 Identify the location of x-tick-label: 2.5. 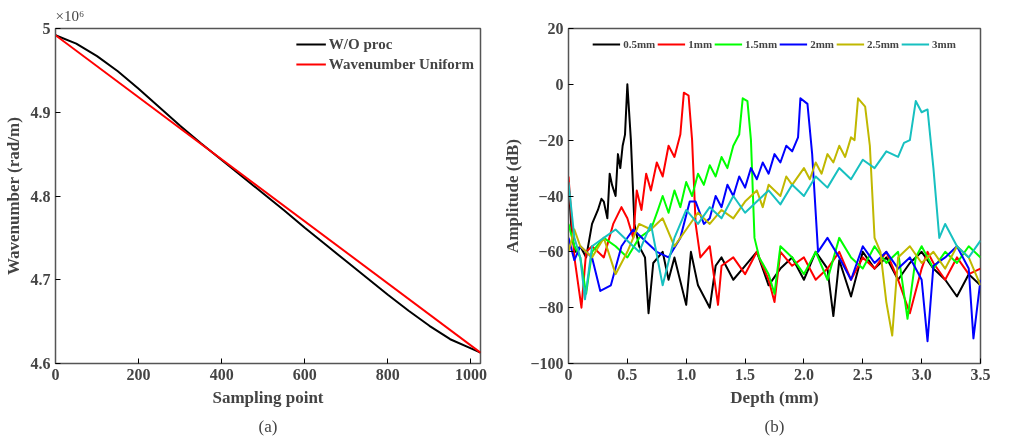
(862, 374).